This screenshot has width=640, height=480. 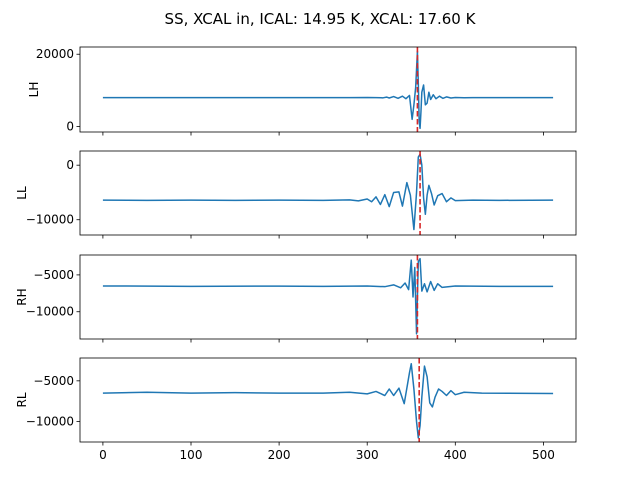 What do you see at coordinates (53, 275) in the screenshot?
I see `ytick-label-rh: −5000` at bounding box center [53, 275].